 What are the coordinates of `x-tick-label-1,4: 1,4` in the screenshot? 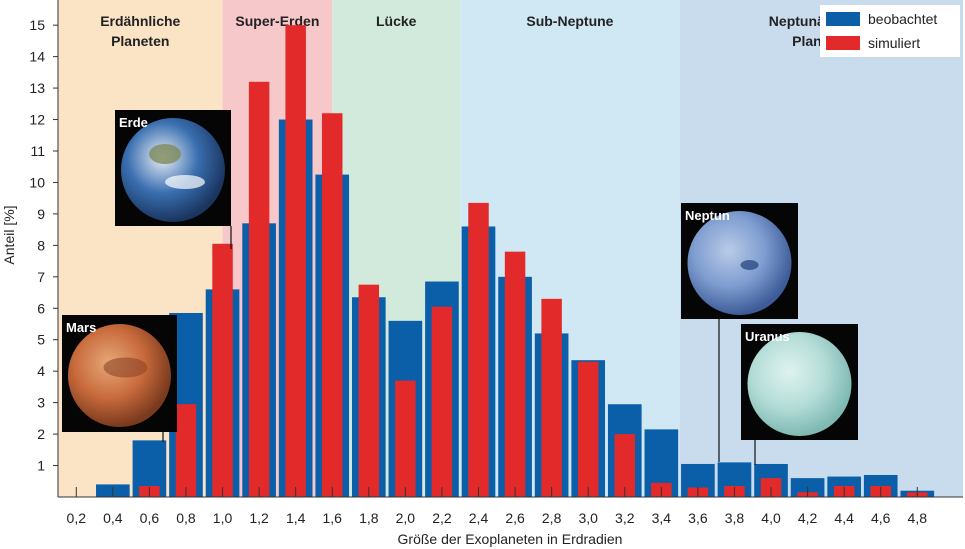 It's located at (296, 518).